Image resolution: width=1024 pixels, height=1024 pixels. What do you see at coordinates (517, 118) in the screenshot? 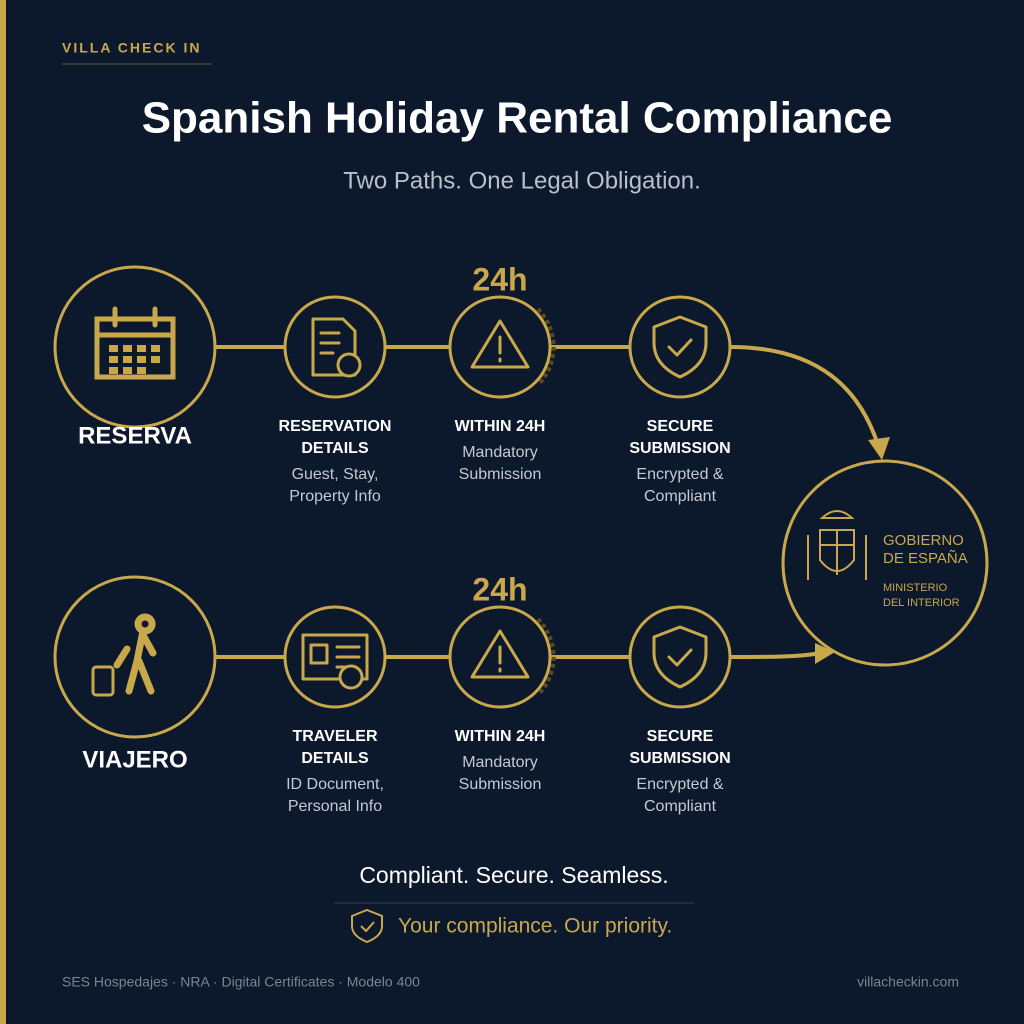
I see `title: Spanish Holiday Rental Compliance` at bounding box center [517, 118].